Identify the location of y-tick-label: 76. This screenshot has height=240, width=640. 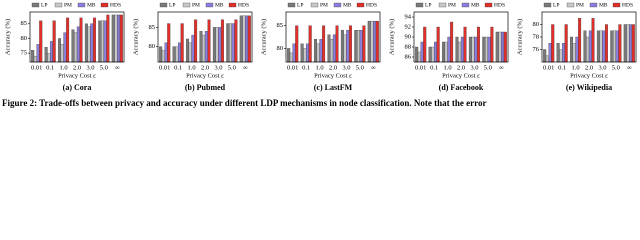
(536, 49).